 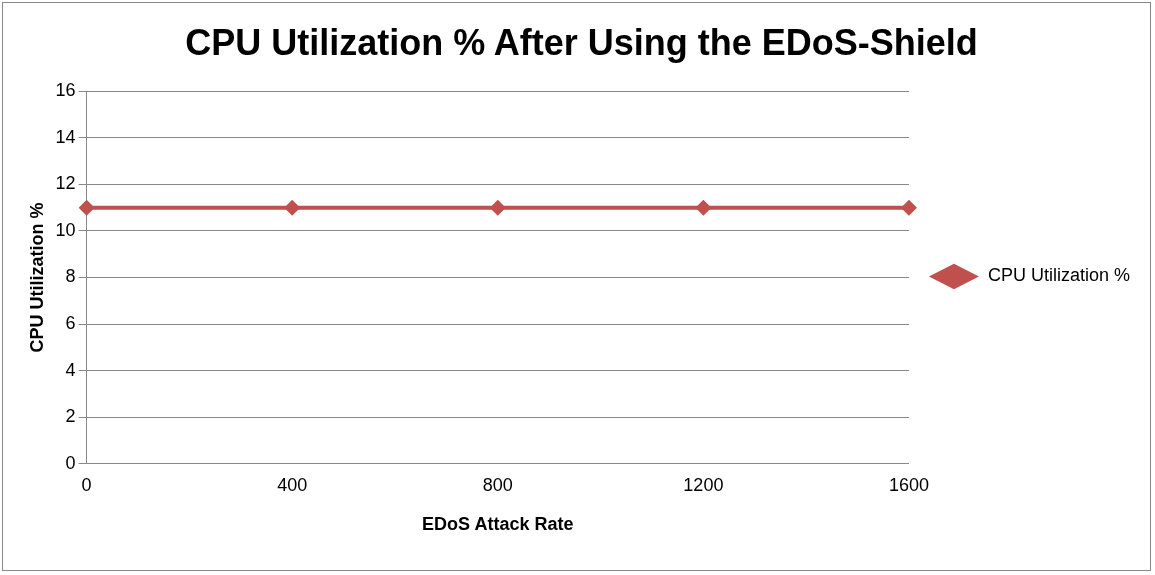 What do you see at coordinates (70, 462) in the screenshot?
I see `y-tick-label: 0` at bounding box center [70, 462].